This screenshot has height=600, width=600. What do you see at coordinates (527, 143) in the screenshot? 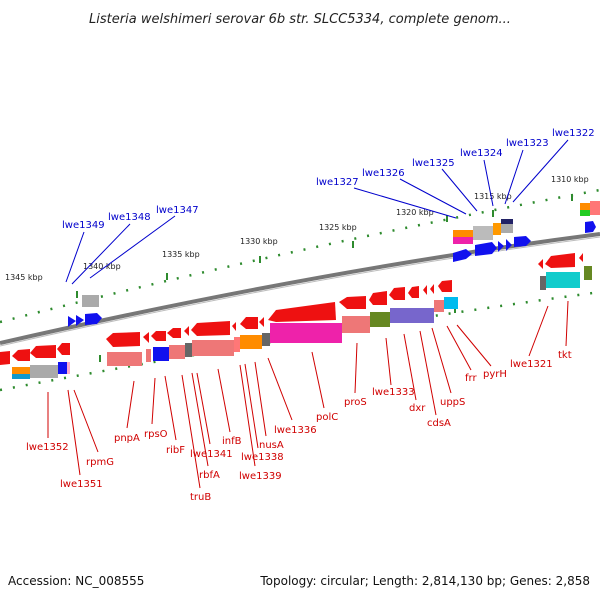
I see `gene-label-lwe1323: lwe1323` at bounding box center [527, 143].